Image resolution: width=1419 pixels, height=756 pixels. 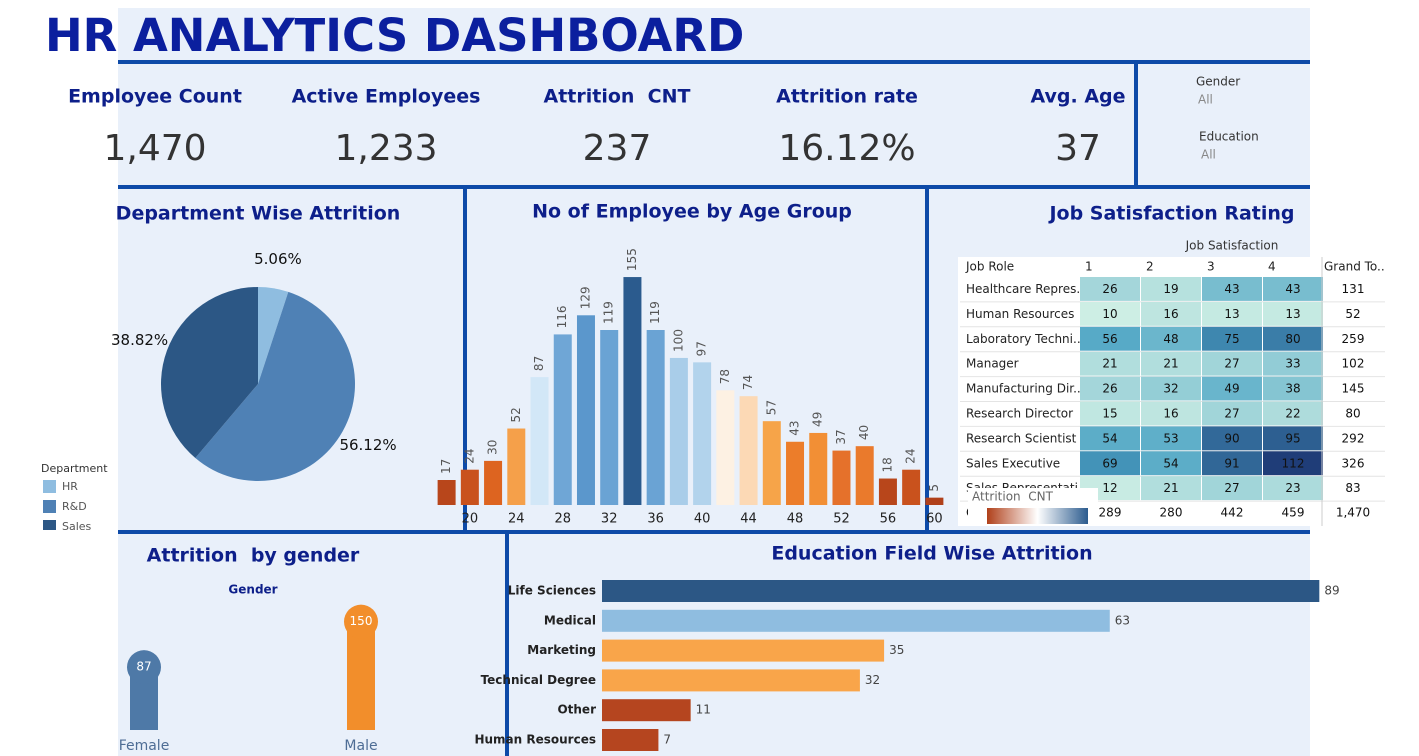 What do you see at coordinates (748, 519) in the screenshot?
I see `x-tick-label: 44` at bounding box center [748, 519].